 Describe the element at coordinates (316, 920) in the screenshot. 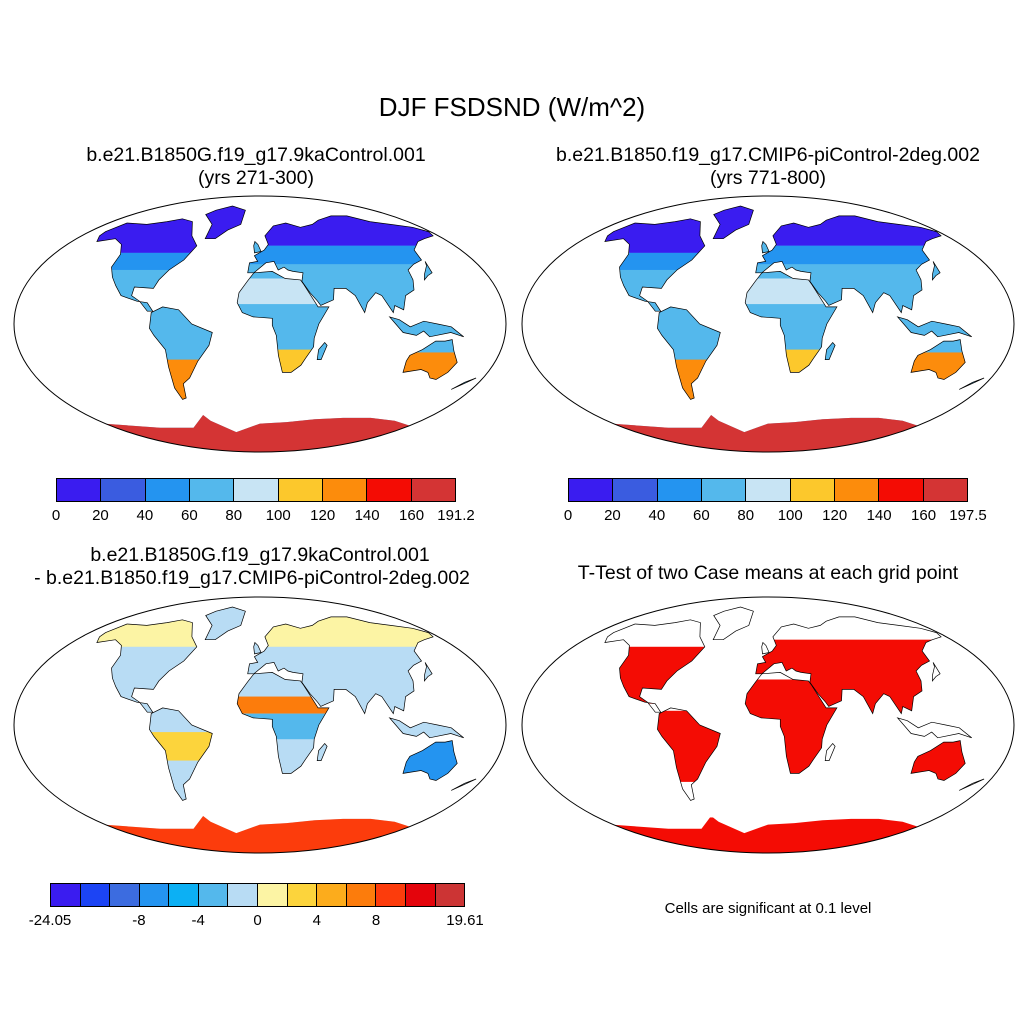

I see `colorbar-tick-label: 4` at that location.